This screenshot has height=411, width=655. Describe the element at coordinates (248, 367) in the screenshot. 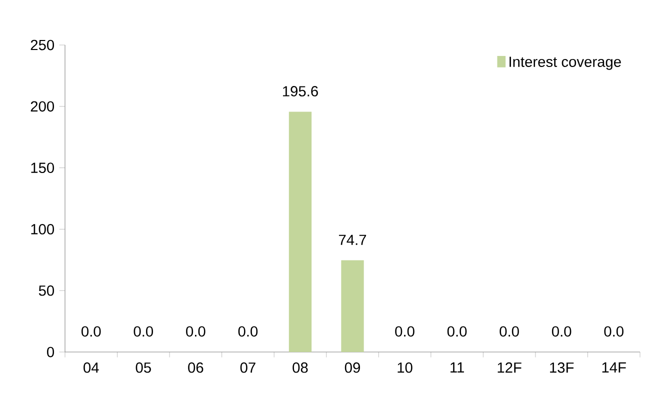

I see `x-tick-label: 07` at that location.